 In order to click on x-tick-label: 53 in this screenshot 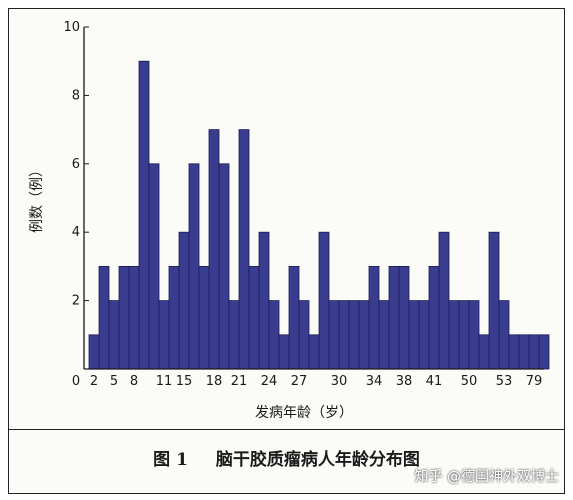, I will do `click(504, 381)`.